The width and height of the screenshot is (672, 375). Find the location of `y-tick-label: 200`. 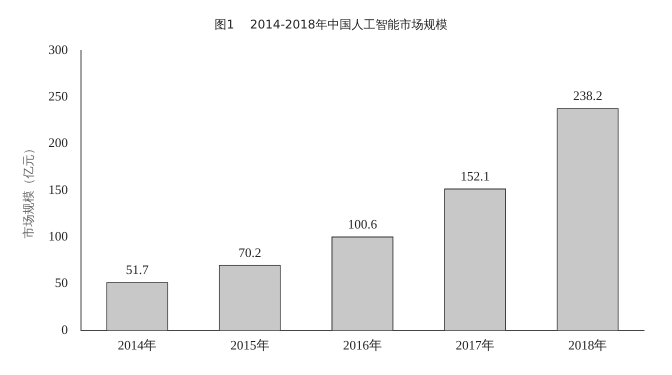

y-tick-label: 200 is located at coordinates (58, 142).